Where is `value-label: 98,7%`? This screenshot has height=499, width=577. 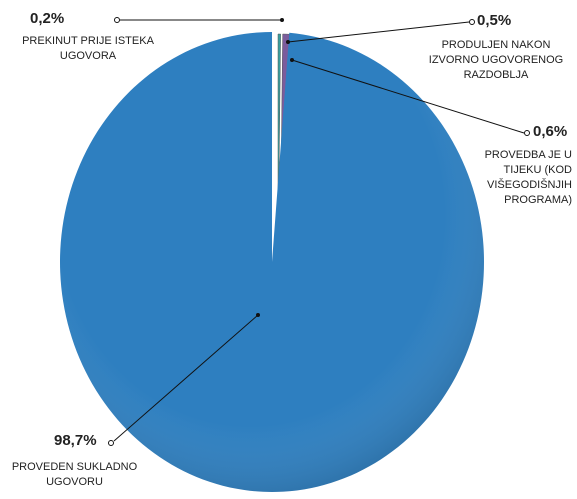
value-label: 98,7% is located at coordinates (75, 440).